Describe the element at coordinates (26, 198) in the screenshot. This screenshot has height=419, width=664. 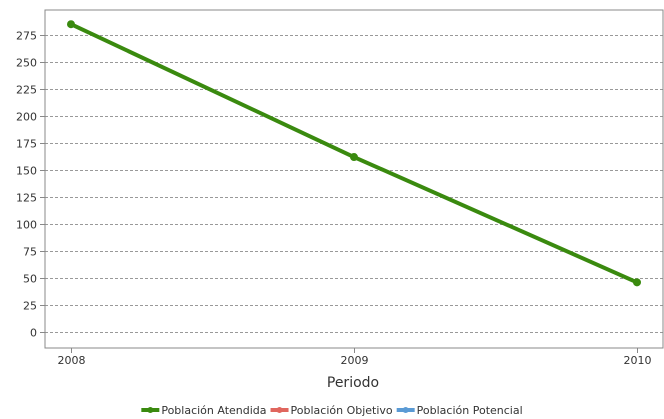
I see `y-tick-label: 125` at that location.